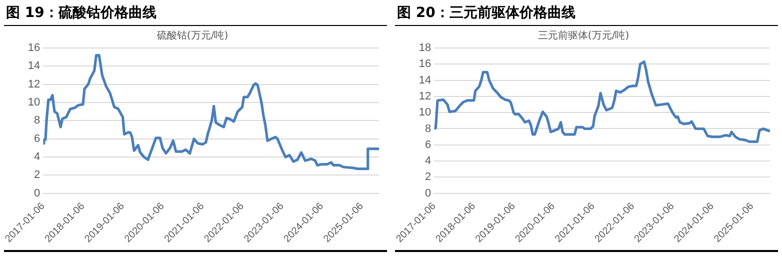 The height and width of the screenshot is (276, 782). I want to click on chart-title: 图 19：硫酸钴价格曲线, so click(195, 13).